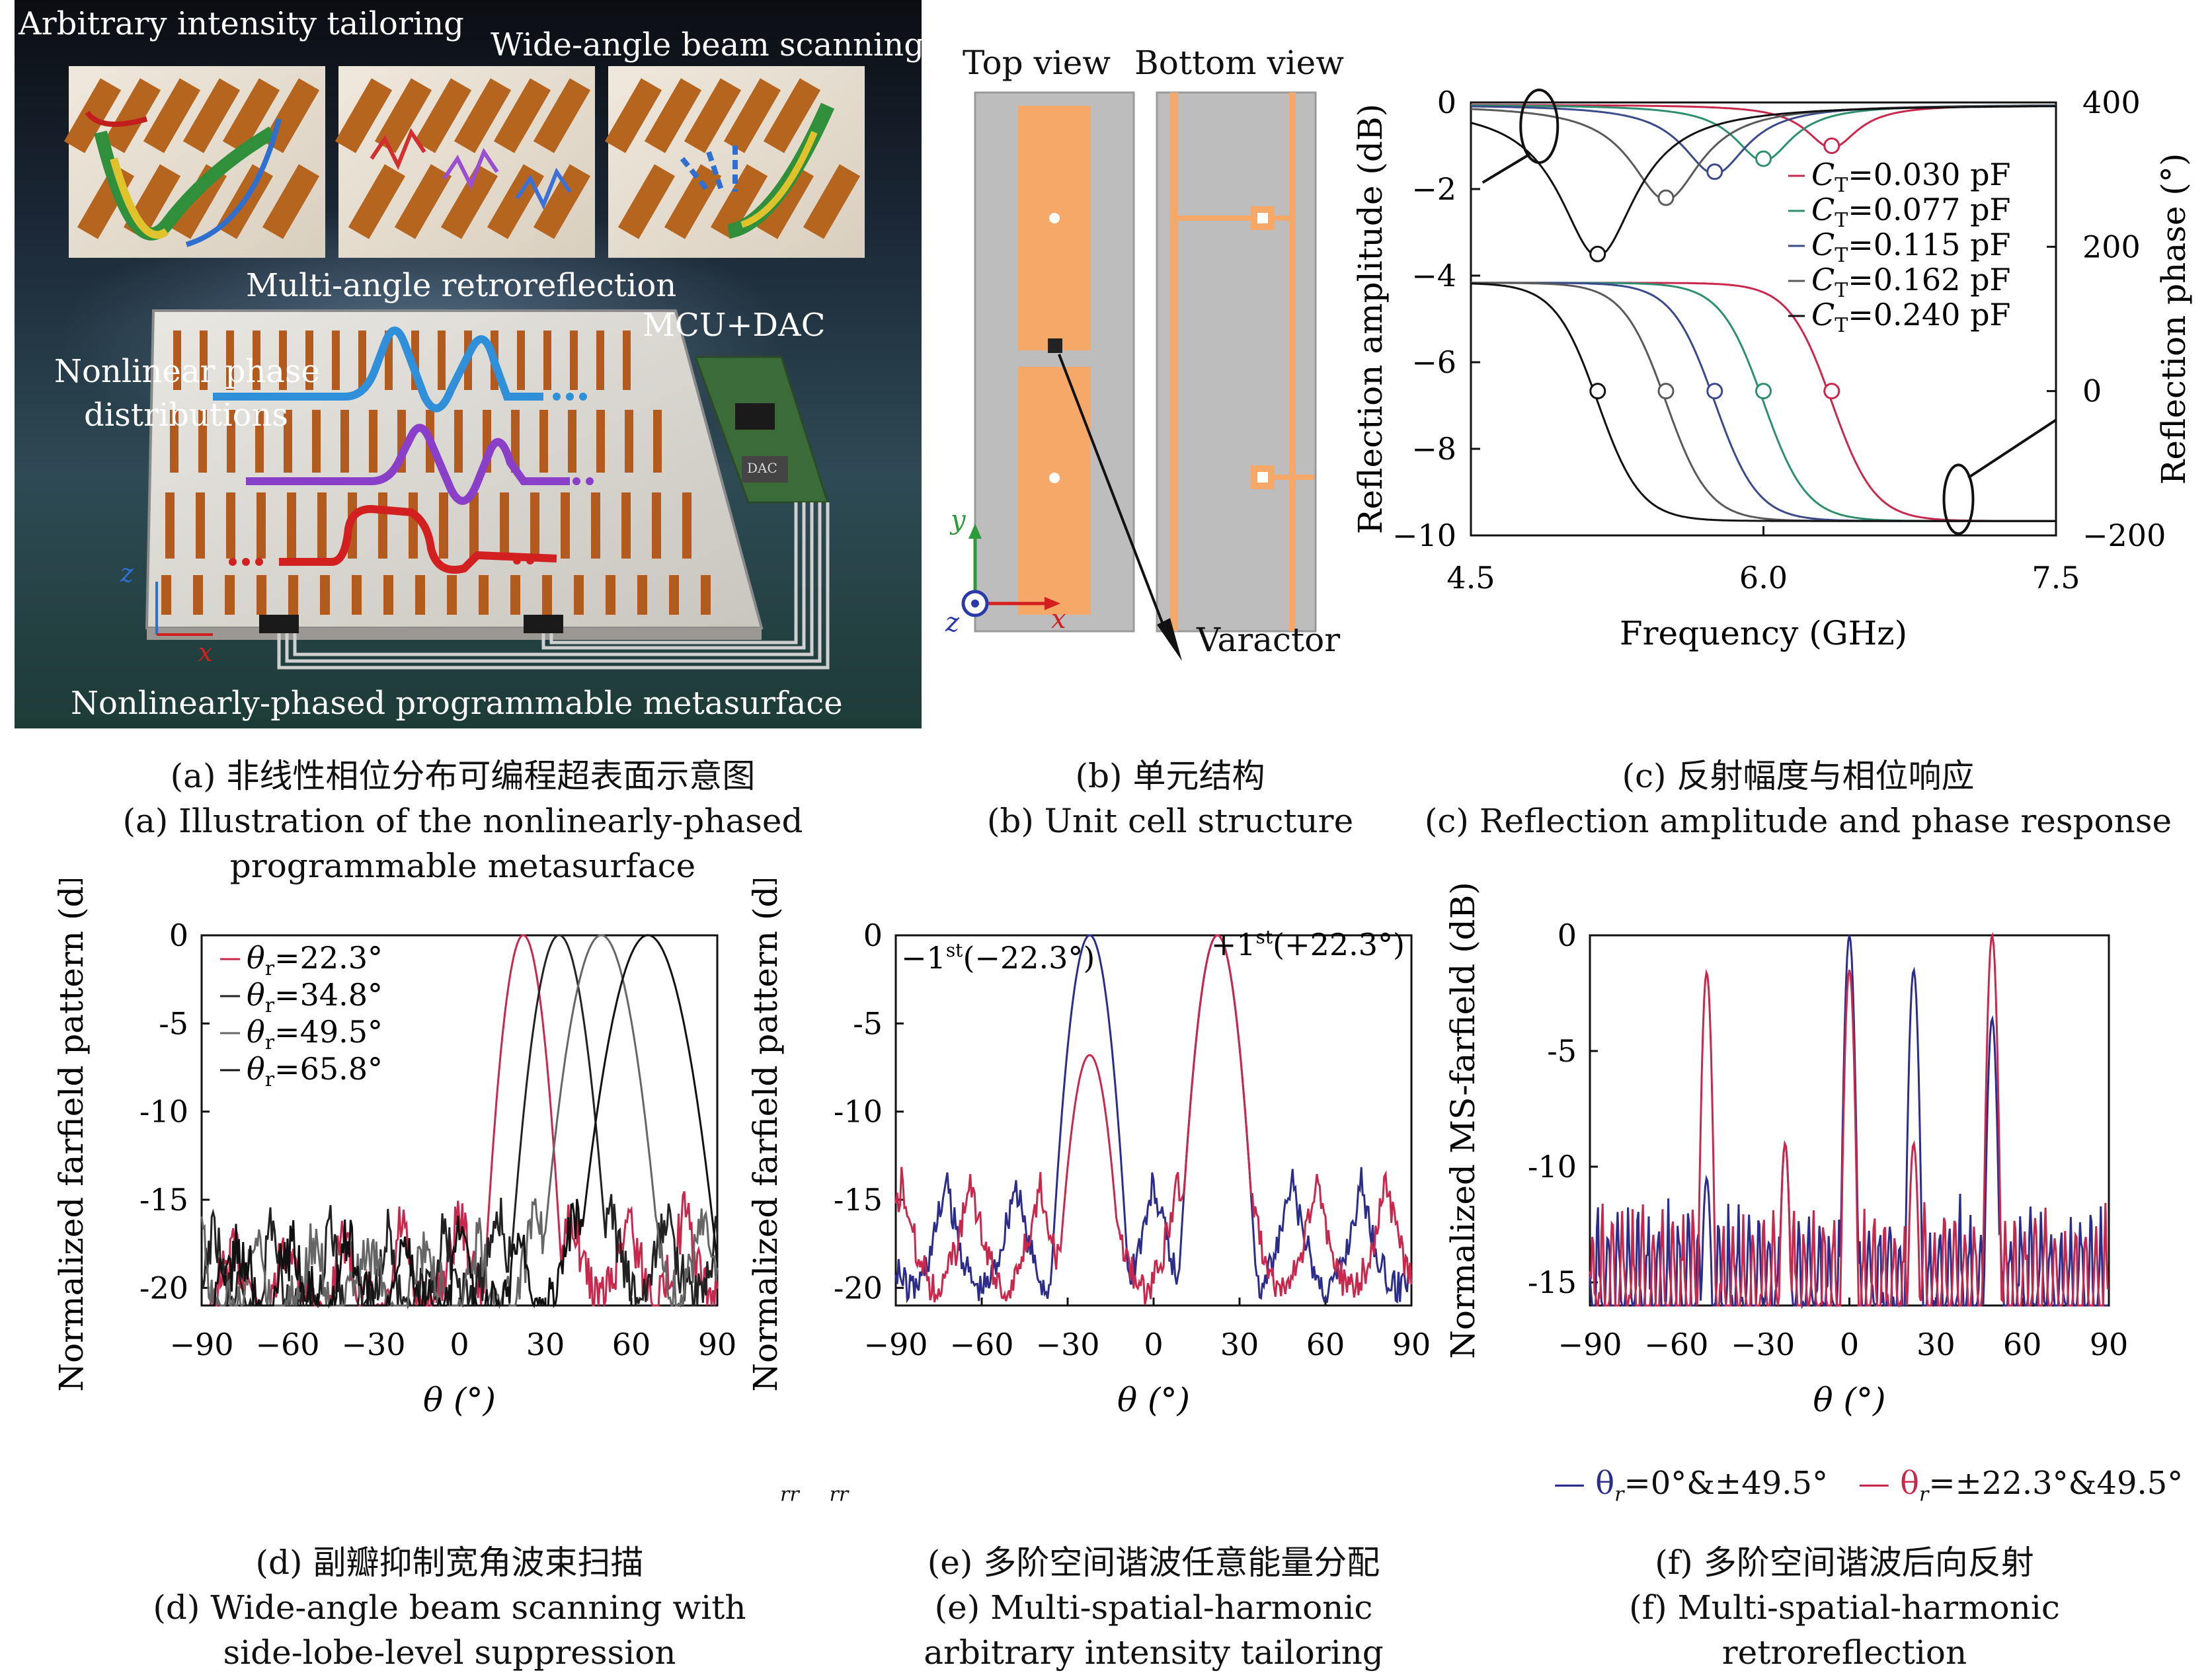 This screenshot has width=2212, height=1675. Describe the element at coordinates (706, 44) in the screenshot. I see `label-beam-scanning: Wide-angle beam scanning` at that location.